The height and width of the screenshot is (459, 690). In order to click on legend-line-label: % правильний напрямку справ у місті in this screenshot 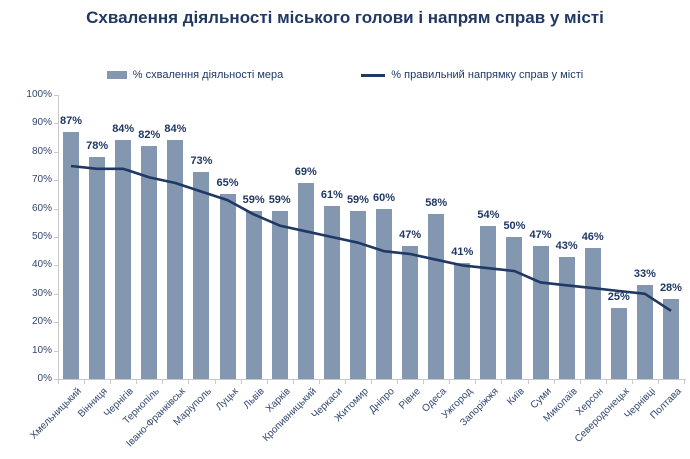, I will do `click(487, 75)`.